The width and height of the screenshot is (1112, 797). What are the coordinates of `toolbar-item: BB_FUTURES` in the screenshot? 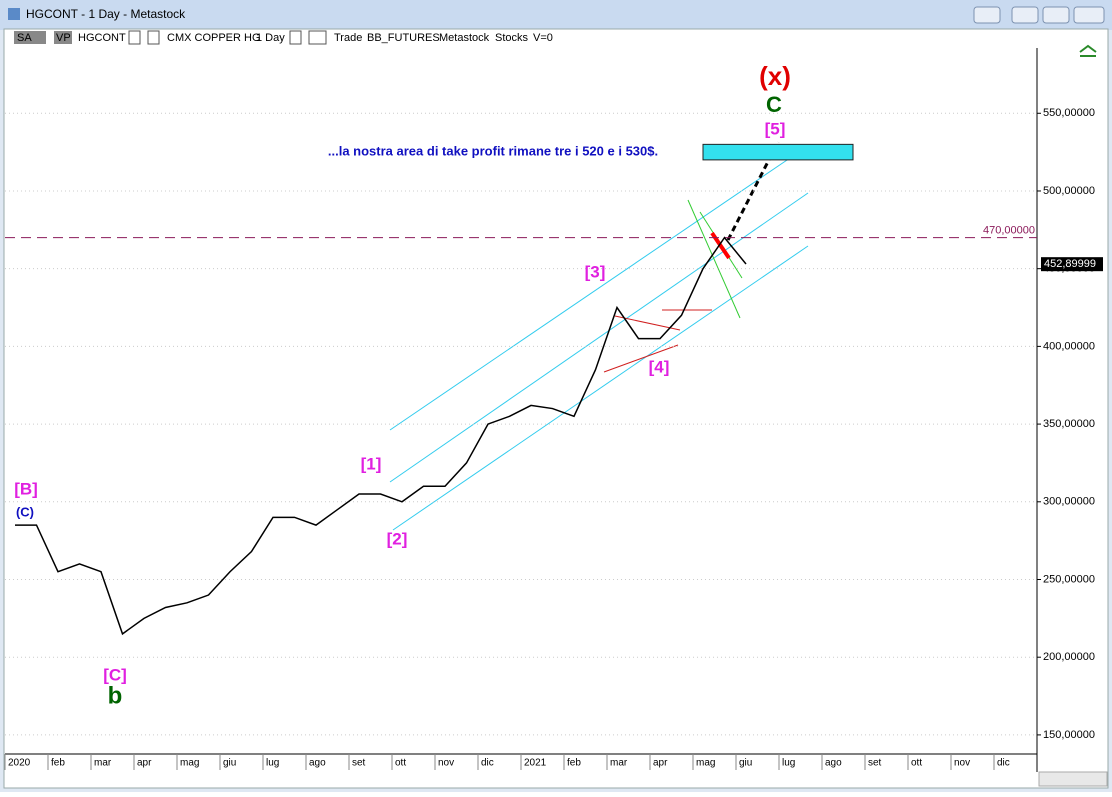 It's located at (403, 38).